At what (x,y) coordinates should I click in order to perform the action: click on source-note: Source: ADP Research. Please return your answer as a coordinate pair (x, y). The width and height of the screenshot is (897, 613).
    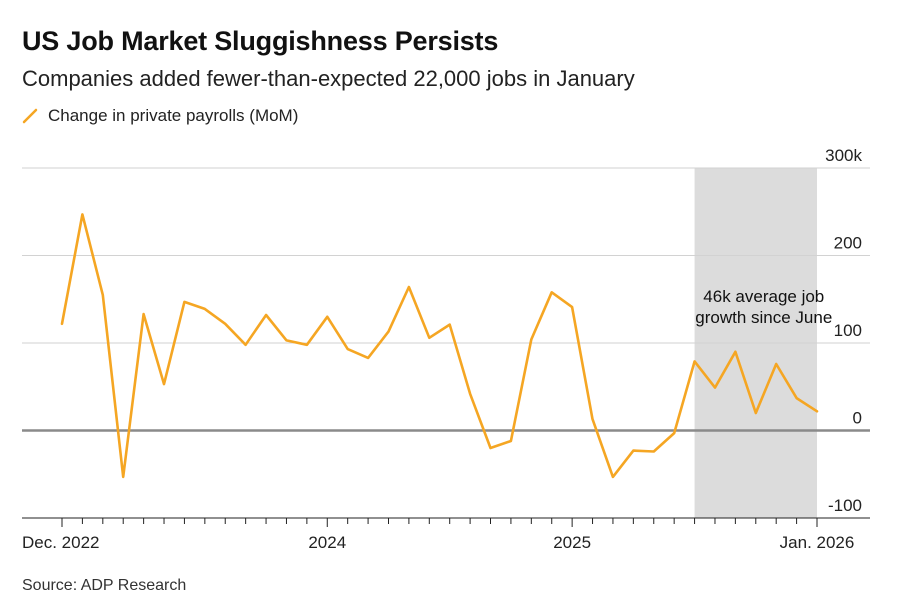
    Looking at the image, I should click on (104, 585).